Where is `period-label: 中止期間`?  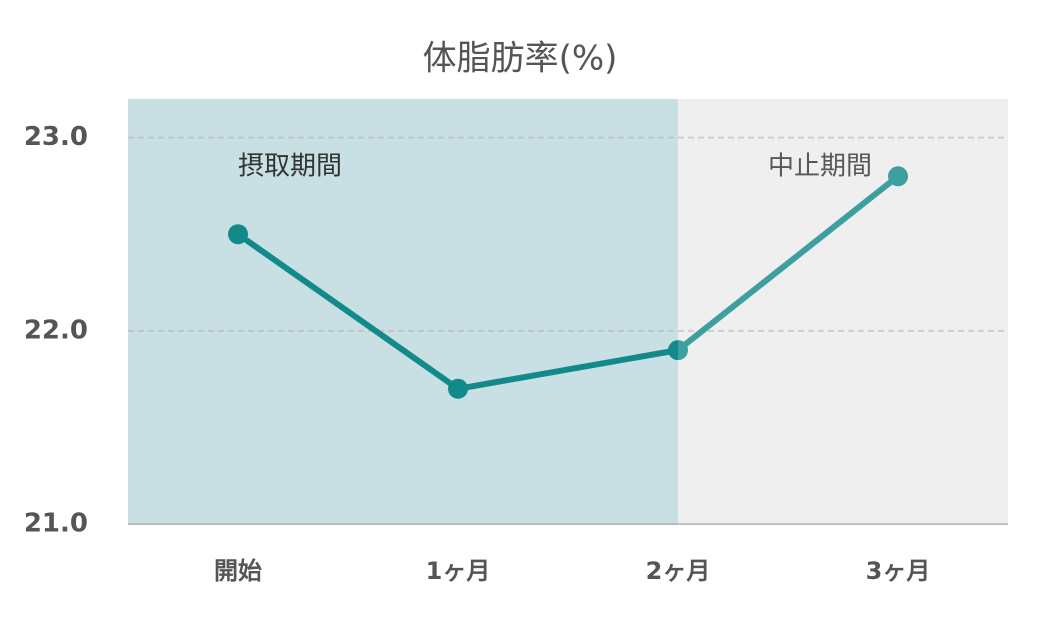 period-label: 中止期間 is located at coordinates (820, 167).